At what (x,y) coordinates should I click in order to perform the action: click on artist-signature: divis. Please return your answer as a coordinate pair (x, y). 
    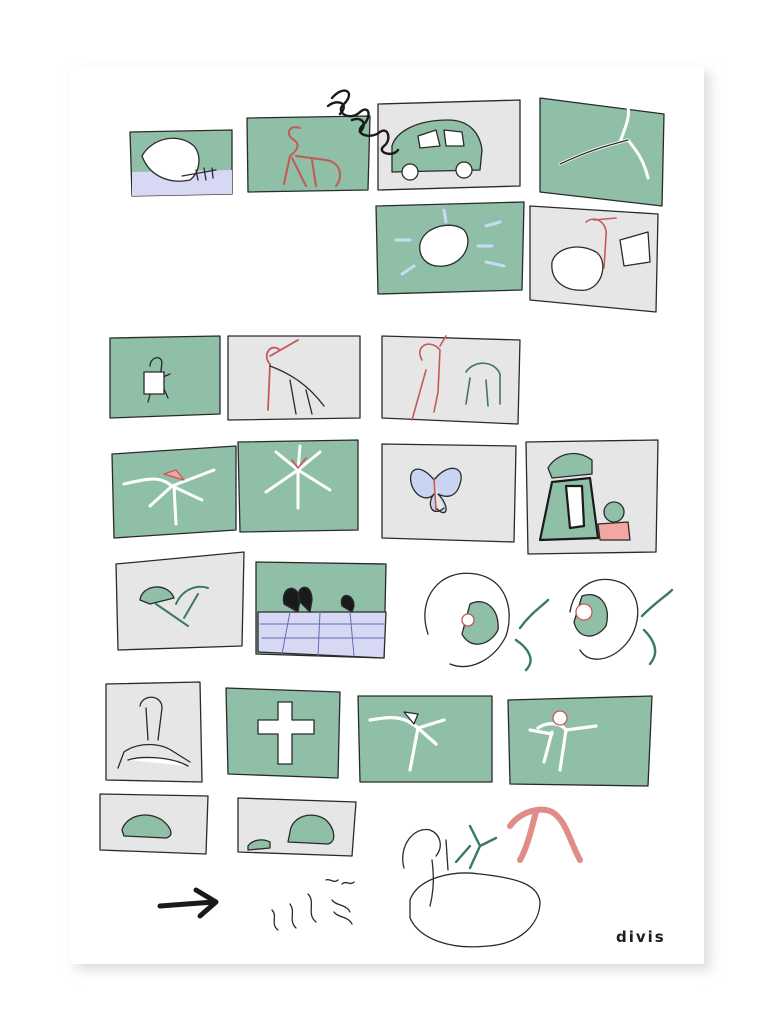
    Looking at the image, I should click on (641, 937).